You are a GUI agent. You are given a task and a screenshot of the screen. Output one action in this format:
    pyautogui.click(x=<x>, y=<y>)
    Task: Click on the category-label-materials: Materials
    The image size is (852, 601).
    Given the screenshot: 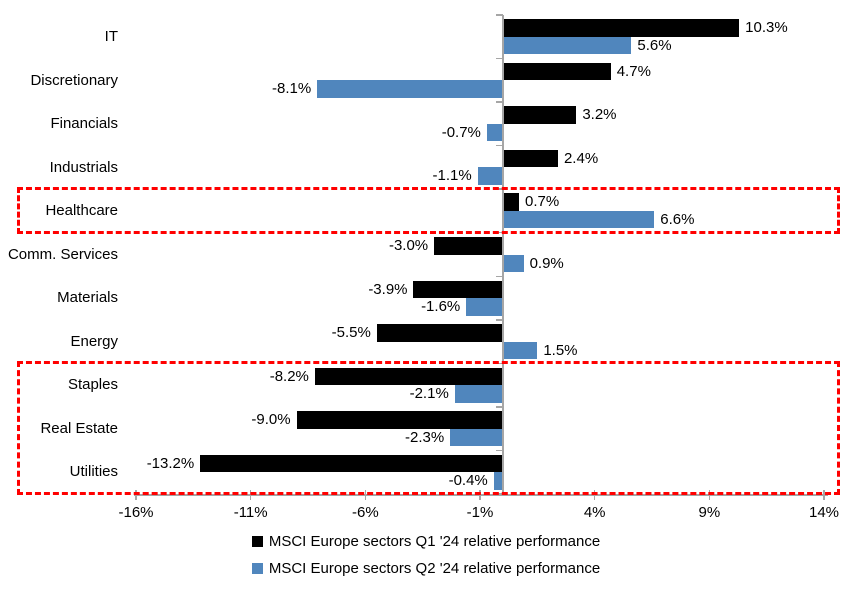 What is the action you would take?
    pyautogui.click(x=87, y=298)
    